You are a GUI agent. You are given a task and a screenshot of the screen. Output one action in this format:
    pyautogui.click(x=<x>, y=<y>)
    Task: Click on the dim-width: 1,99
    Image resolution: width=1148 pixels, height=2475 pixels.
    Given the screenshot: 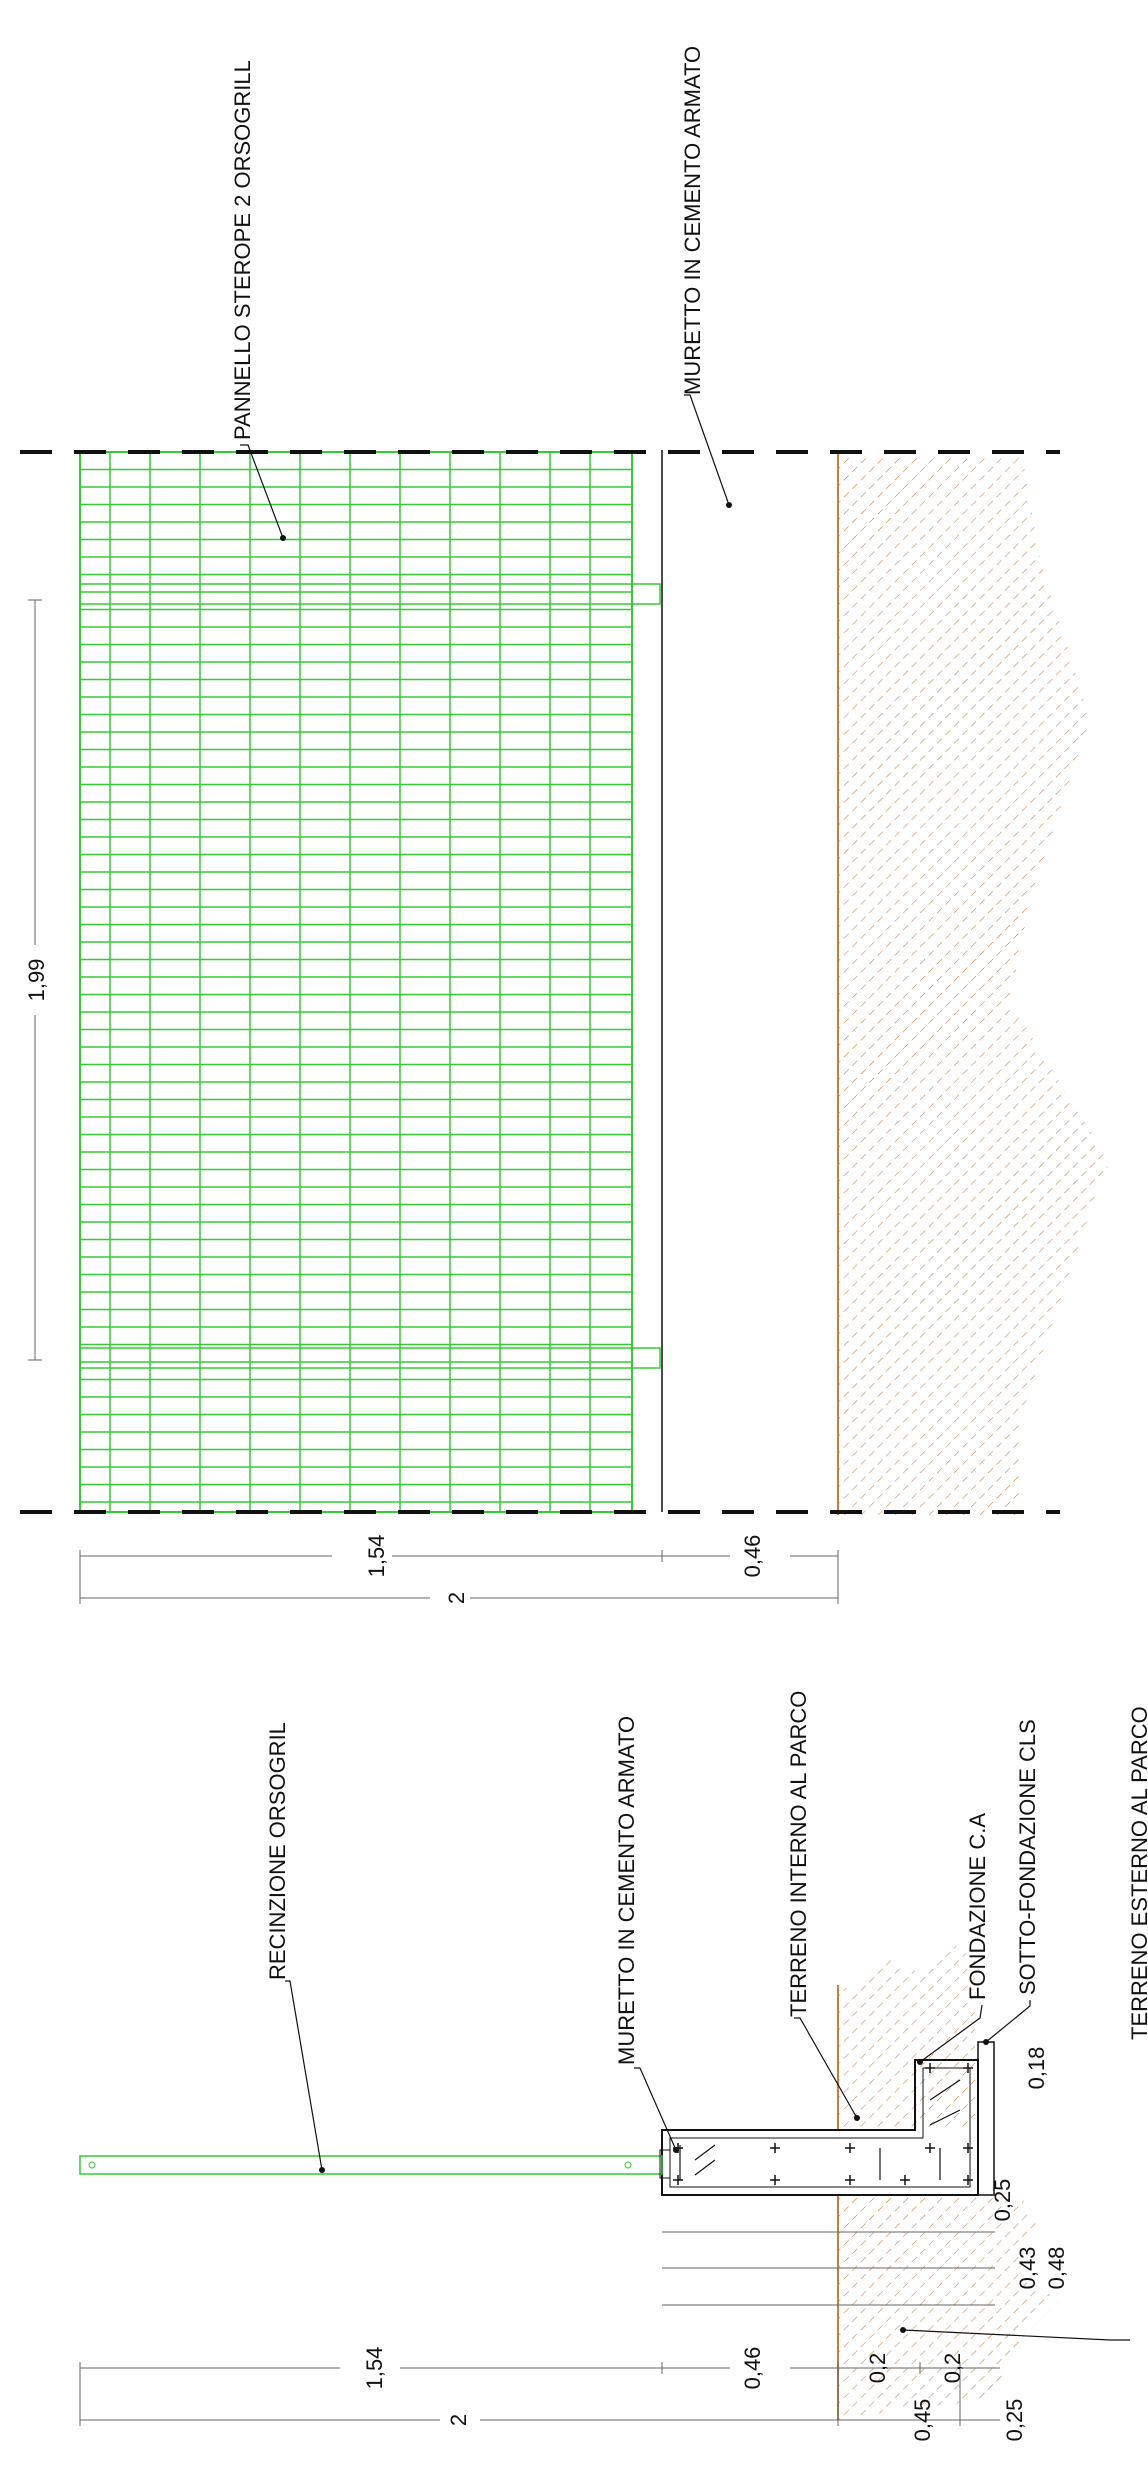 What is the action you would take?
    pyautogui.click(x=36, y=980)
    